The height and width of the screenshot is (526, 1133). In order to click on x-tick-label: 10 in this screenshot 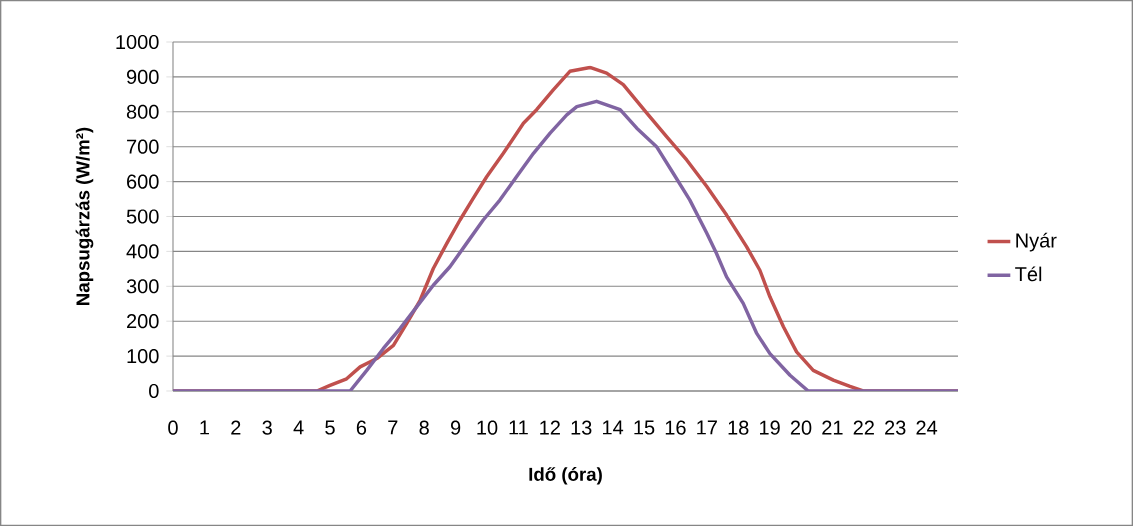, I will do `click(487, 427)`.